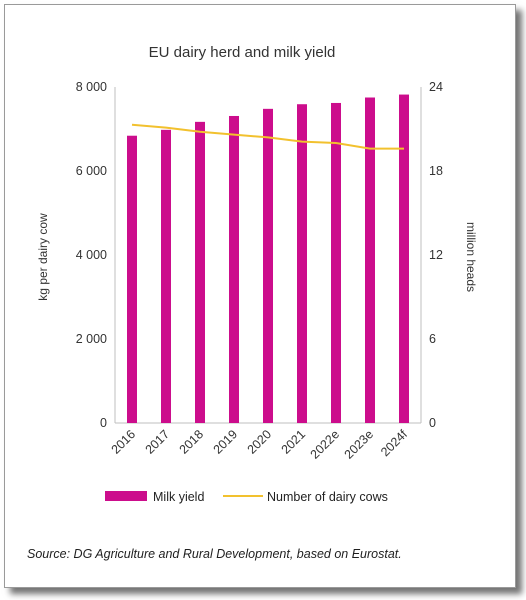  What do you see at coordinates (432, 339) in the screenshot?
I see `y2-tick-label: 6` at bounding box center [432, 339].